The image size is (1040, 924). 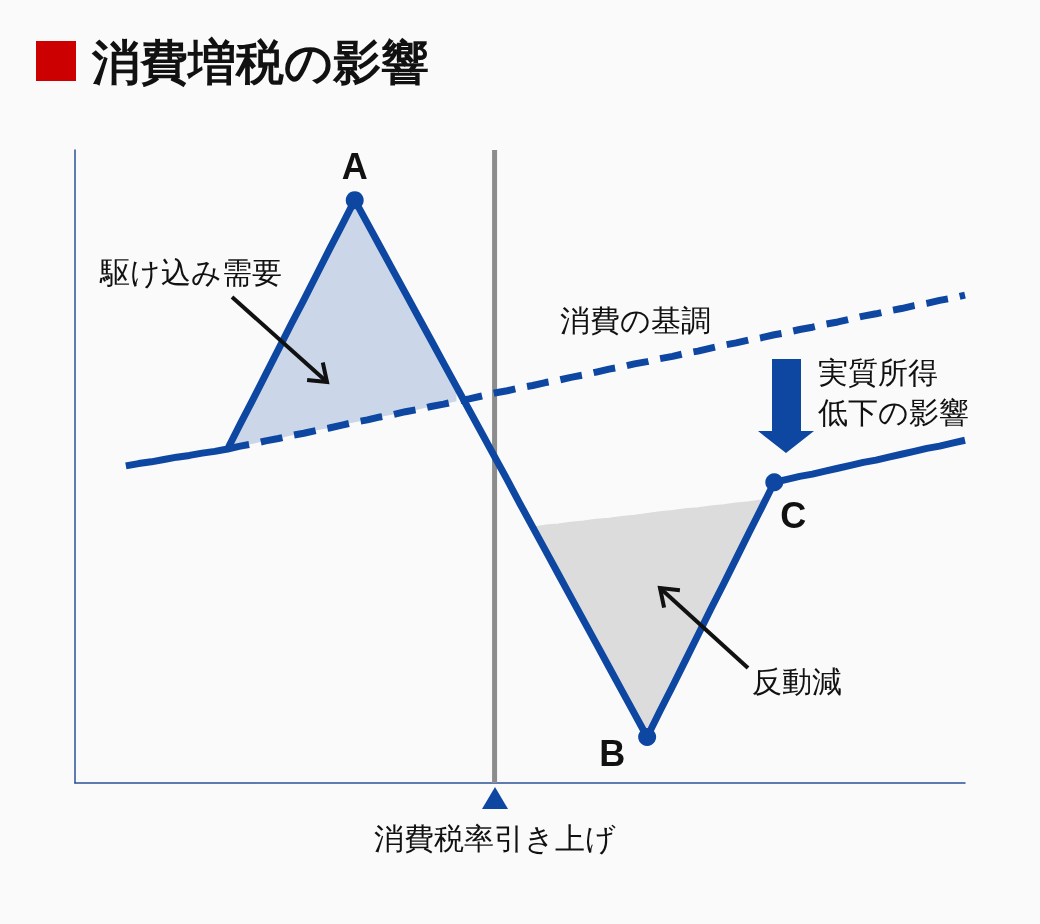 I want to click on chart-title: 消費増税の影響, so click(x=260, y=62).